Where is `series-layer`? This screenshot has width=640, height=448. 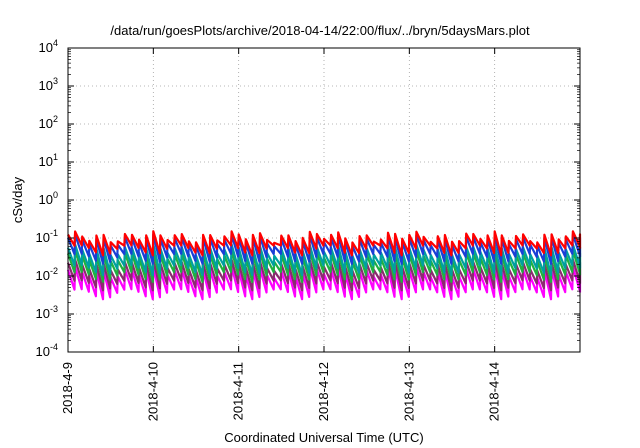
series-layer is located at coordinates (324, 265).